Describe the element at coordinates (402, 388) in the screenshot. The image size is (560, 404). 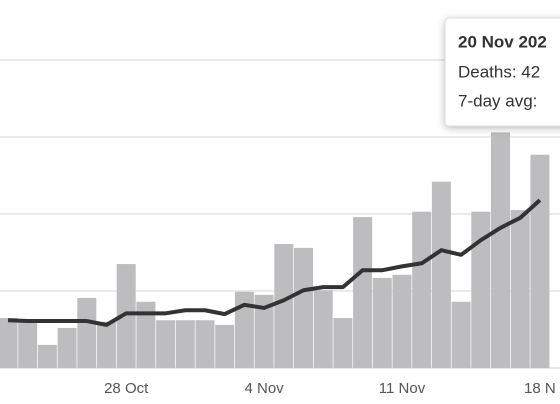
I see `x-tick-label: 11 Nov` at that location.